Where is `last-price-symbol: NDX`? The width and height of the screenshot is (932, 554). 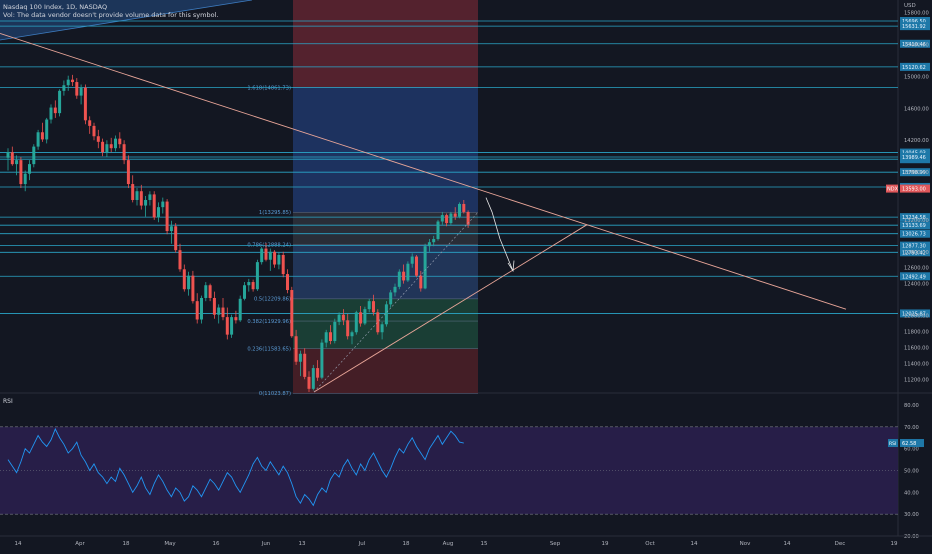
last-price-symbol: NDX is located at coordinates (893, 190).